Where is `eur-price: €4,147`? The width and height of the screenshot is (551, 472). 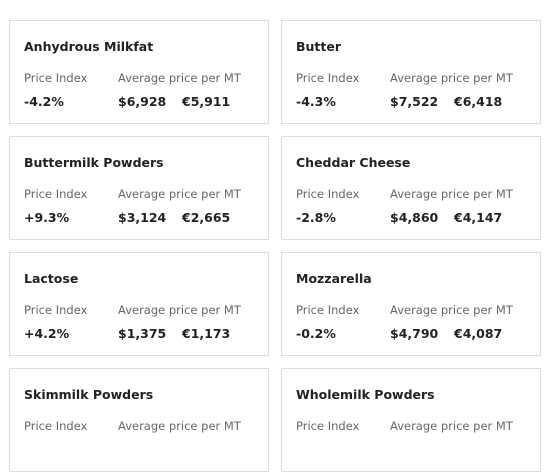 eur-price: €4,147 is located at coordinates (478, 217).